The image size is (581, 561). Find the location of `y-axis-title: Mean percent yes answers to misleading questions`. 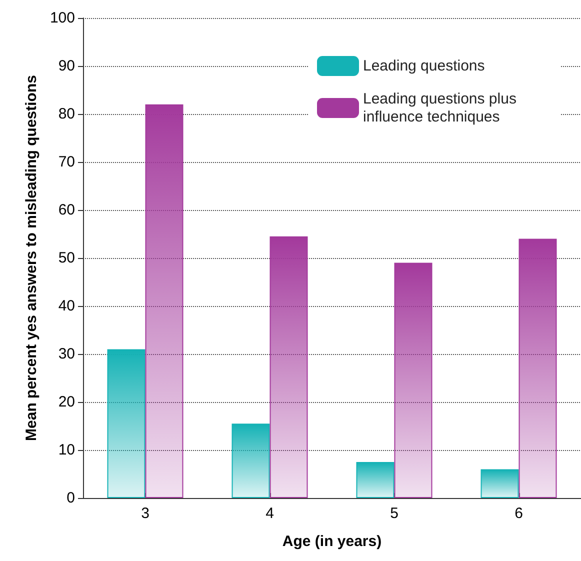

y-axis-title: Mean percent yes answers to misleading questions is located at coordinates (31, 258).